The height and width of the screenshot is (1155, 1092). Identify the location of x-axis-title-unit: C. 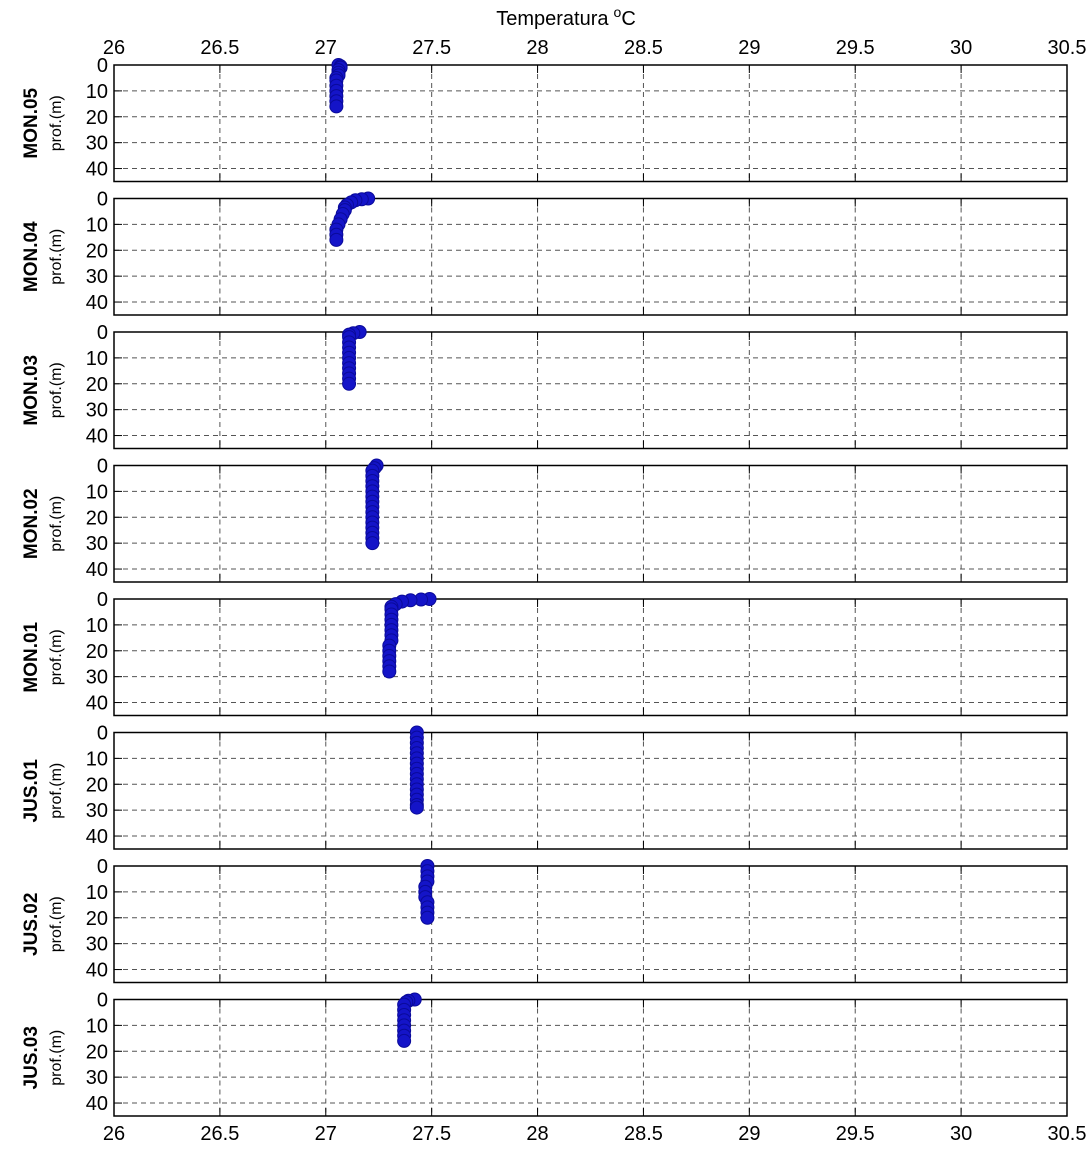
(628, 19).